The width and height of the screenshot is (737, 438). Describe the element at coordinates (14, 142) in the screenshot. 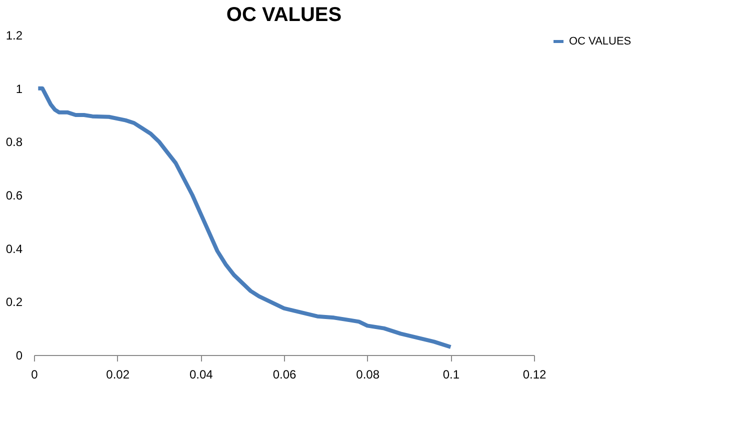

I see `y-tick-label: 0.8` at that location.